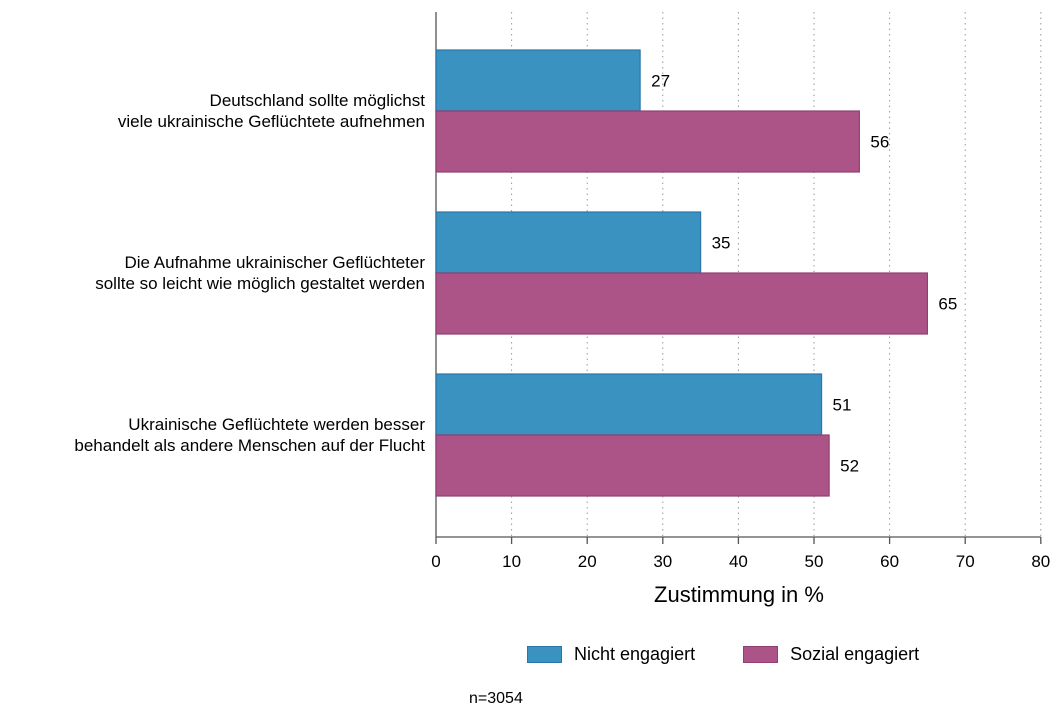 Image resolution: width=1059 pixels, height=709 pixels. What do you see at coordinates (660, 81) in the screenshot?
I see `data-label-nicht-0: 27` at bounding box center [660, 81].